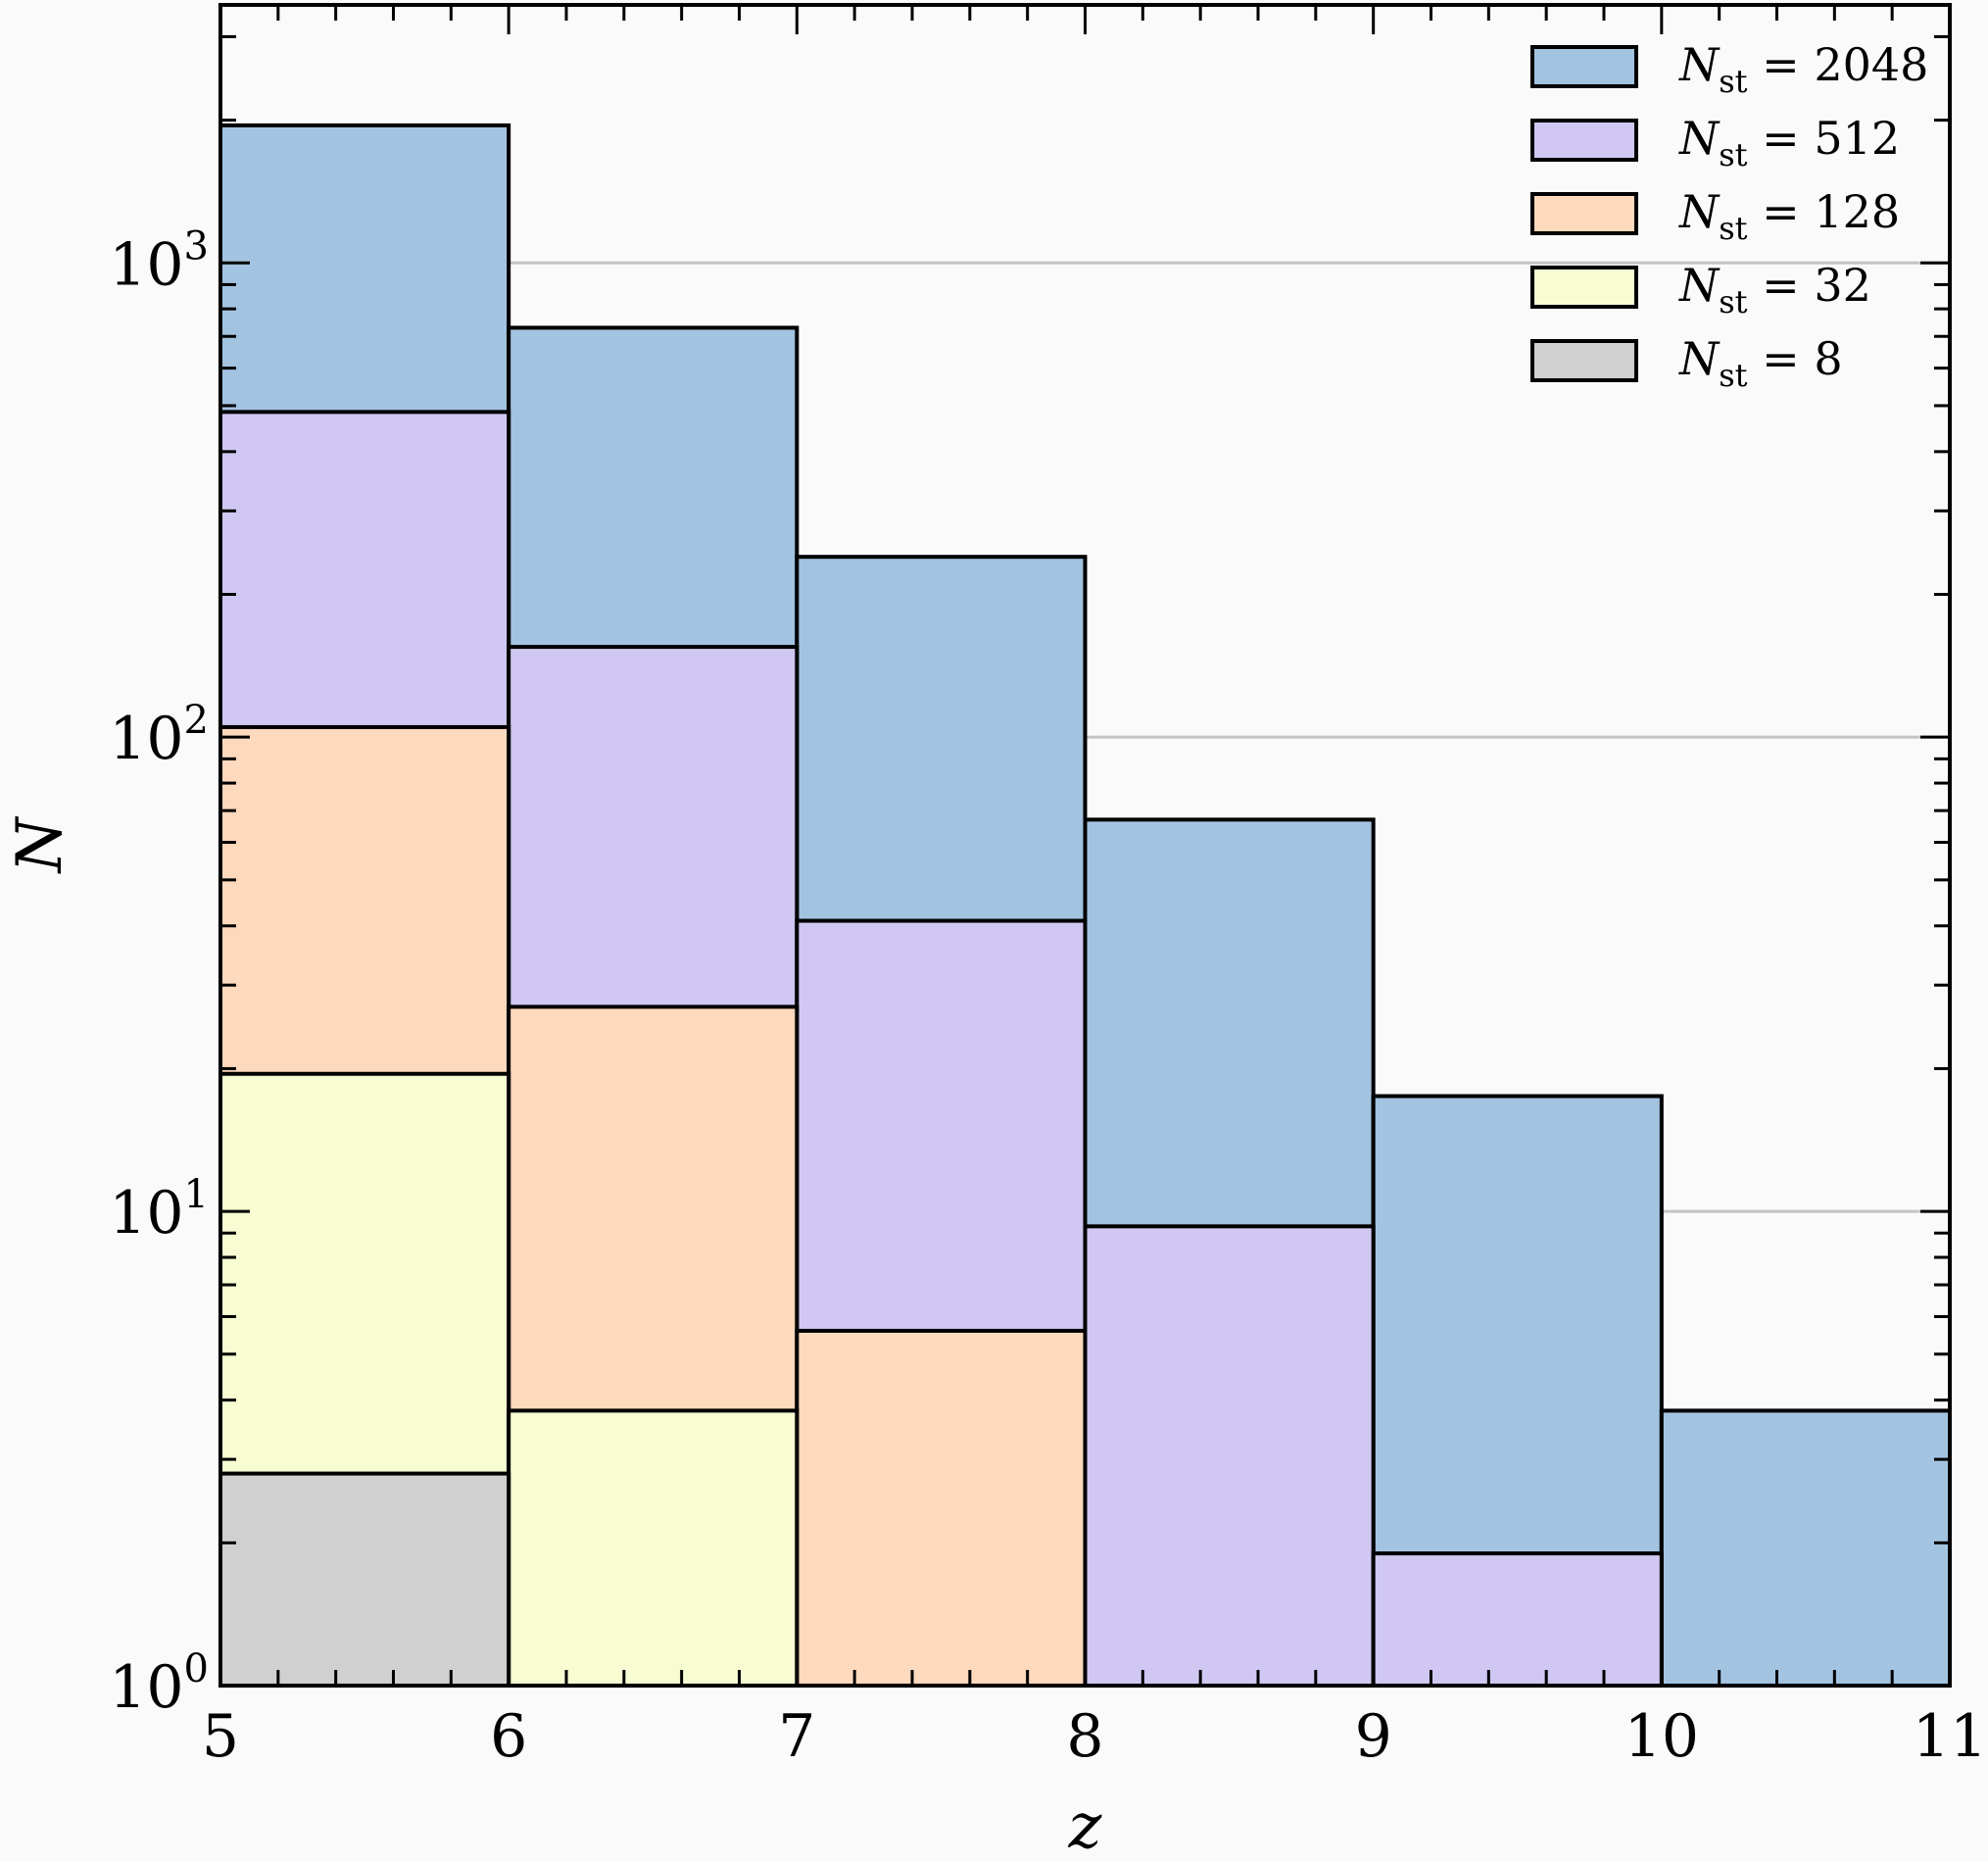 The image size is (1988, 1862). I want to click on x-tick-label: 8, so click(1084, 1736).